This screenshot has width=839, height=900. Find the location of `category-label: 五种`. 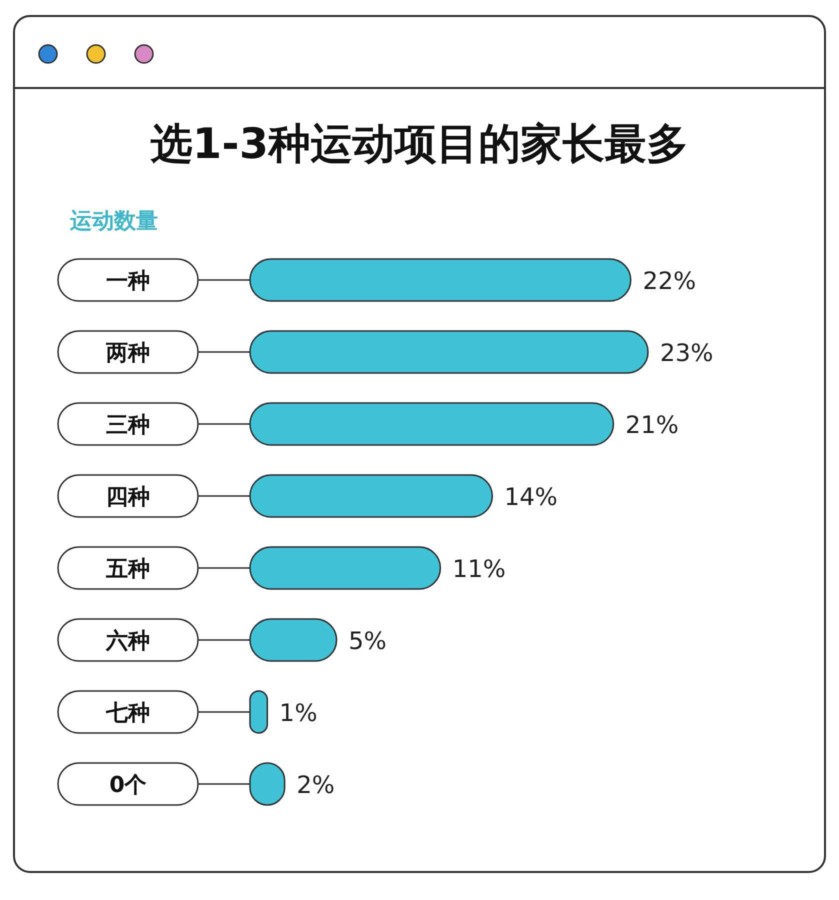

category-label: 五种 is located at coordinates (128, 569).